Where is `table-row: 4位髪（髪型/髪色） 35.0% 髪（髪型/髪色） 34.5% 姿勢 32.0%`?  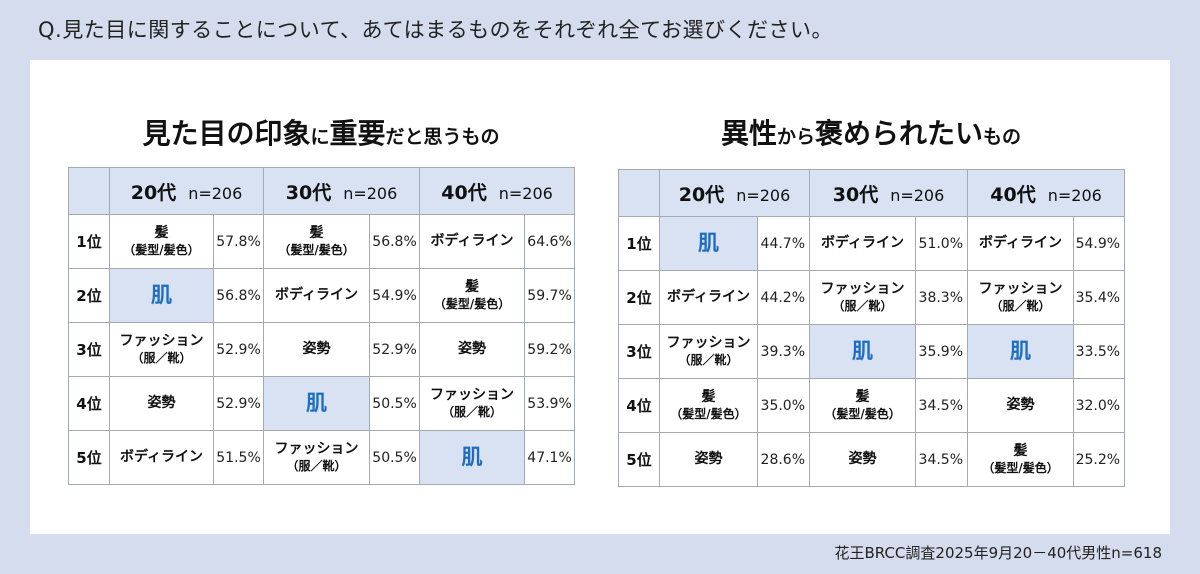
table-row: 4位髪（髪型/髪色） 35.0% 髪（髪型/髪色） 34.5% 姿勢 32.0% is located at coordinates (872, 405).